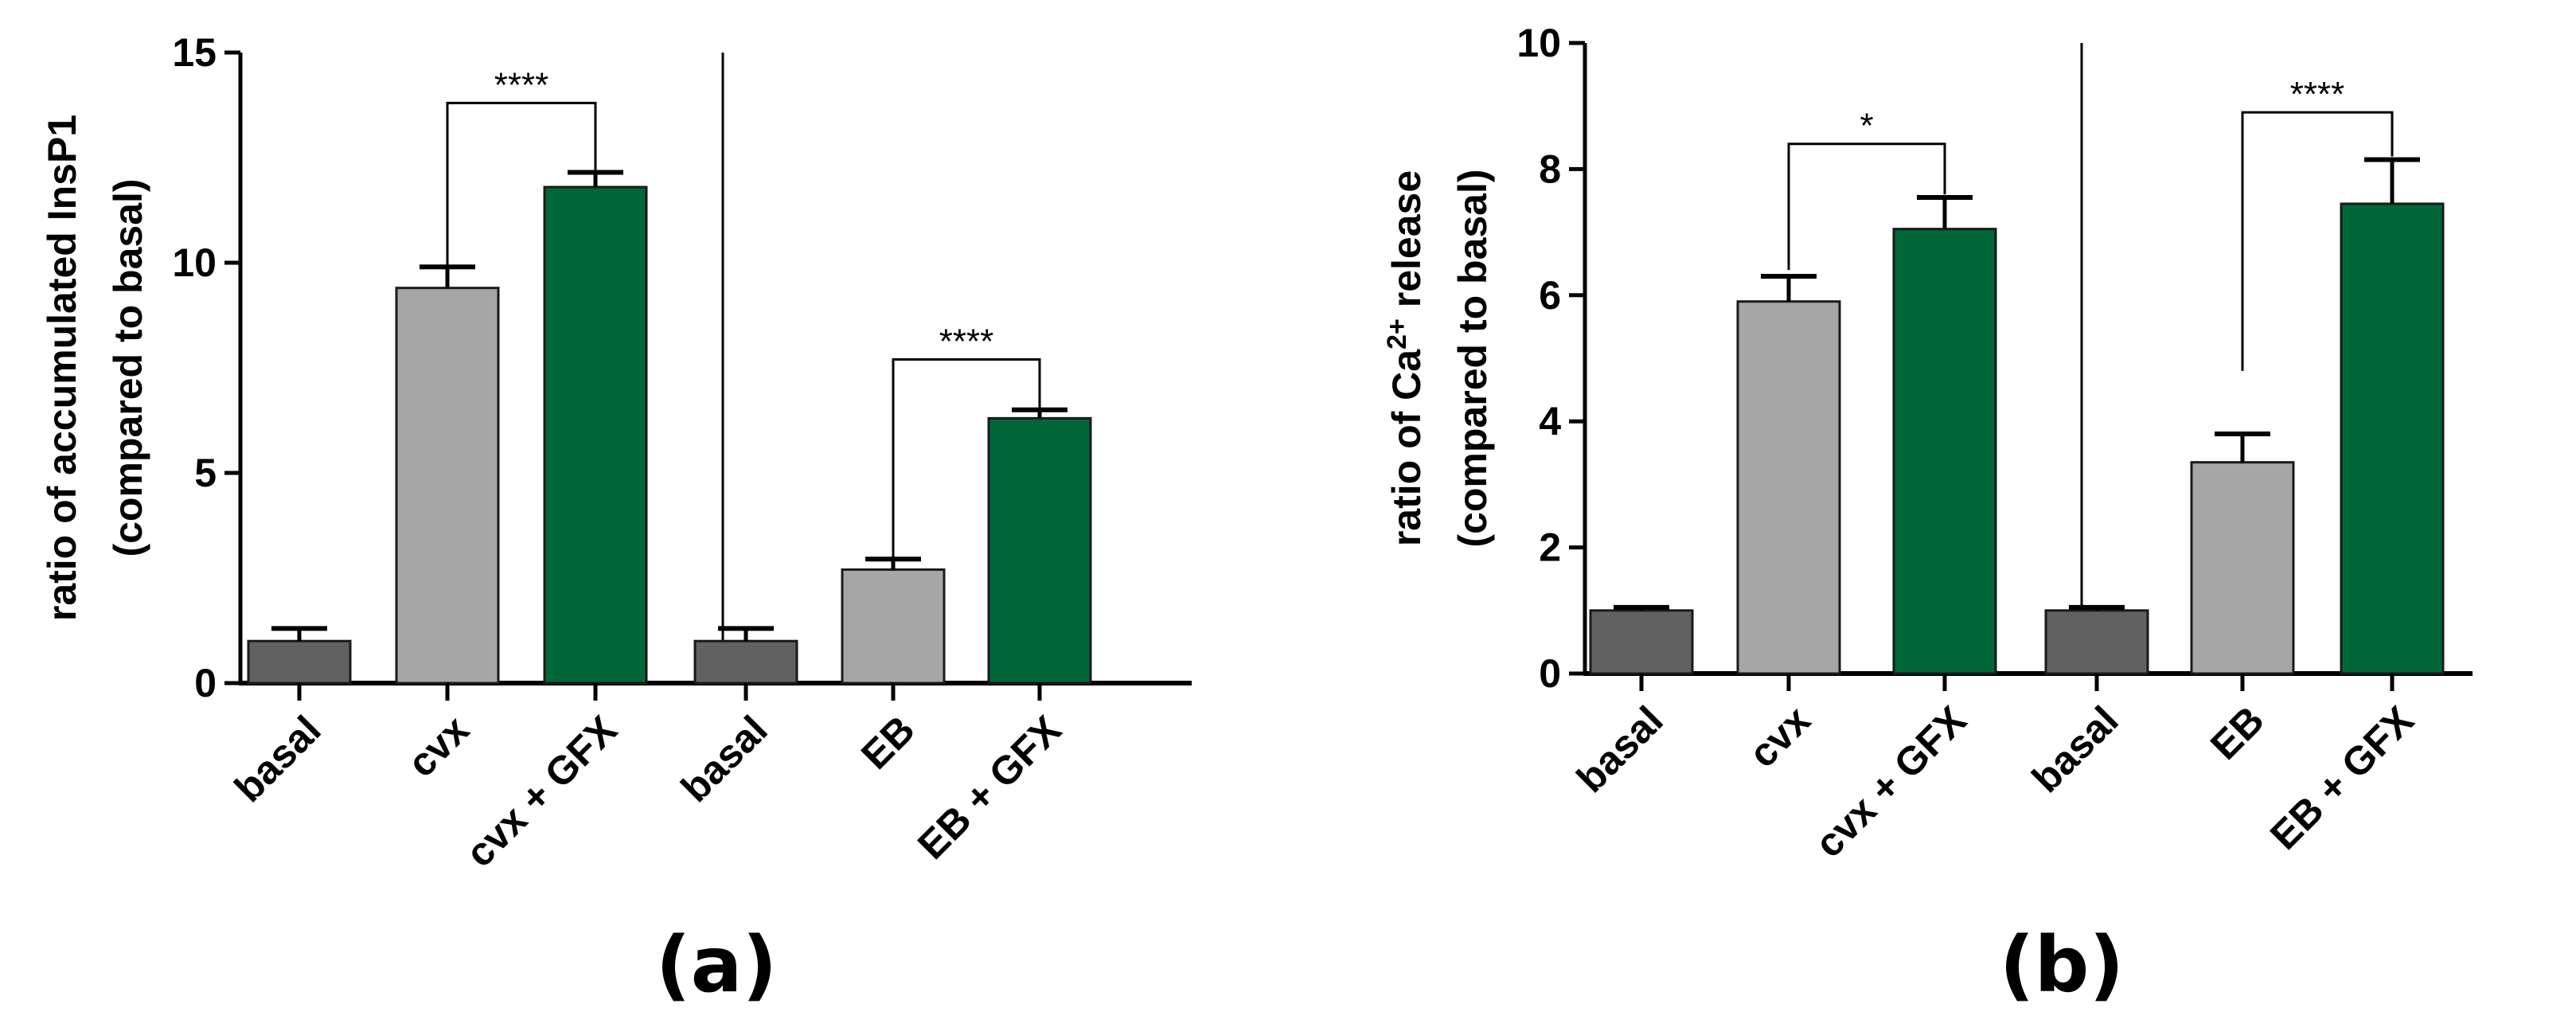 The height and width of the screenshot is (1035, 2576). Describe the element at coordinates (62, 368) in the screenshot. I see `y-axis-title-line1: ratio of accumulated InsP1` at that location.